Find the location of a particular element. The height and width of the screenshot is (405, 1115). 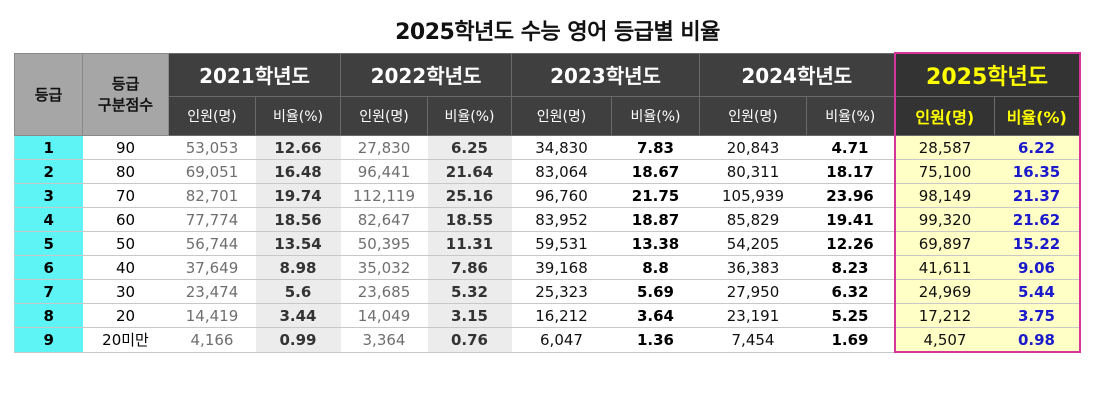

cell-ratio-2023: 13.38 is located at coordinates (655, 243).